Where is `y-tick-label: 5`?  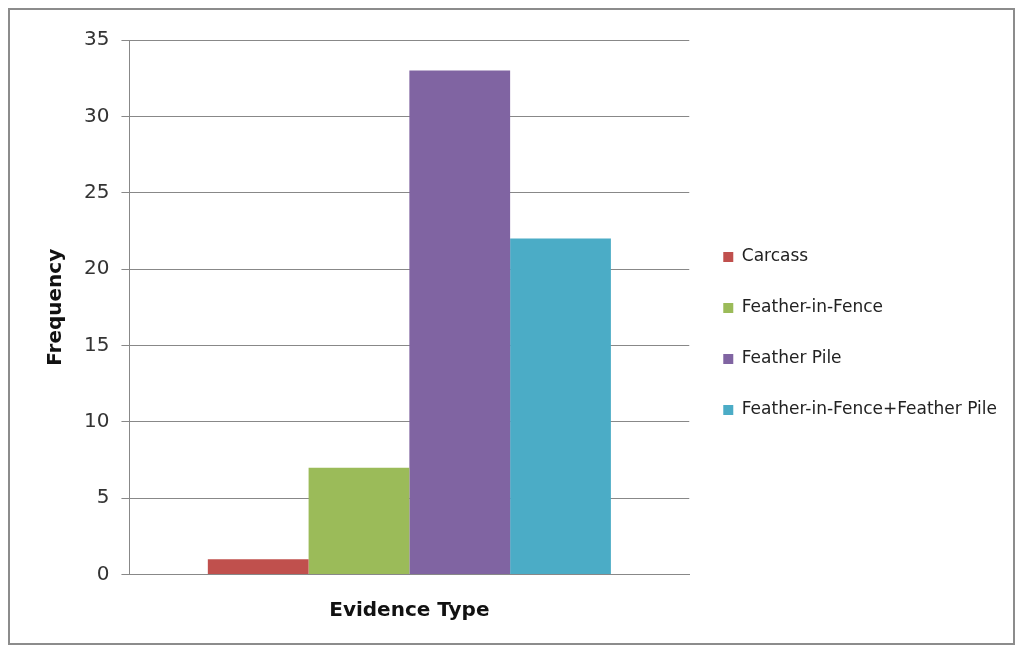 y-tick-label: 5 is located at coordinates (103, 496).